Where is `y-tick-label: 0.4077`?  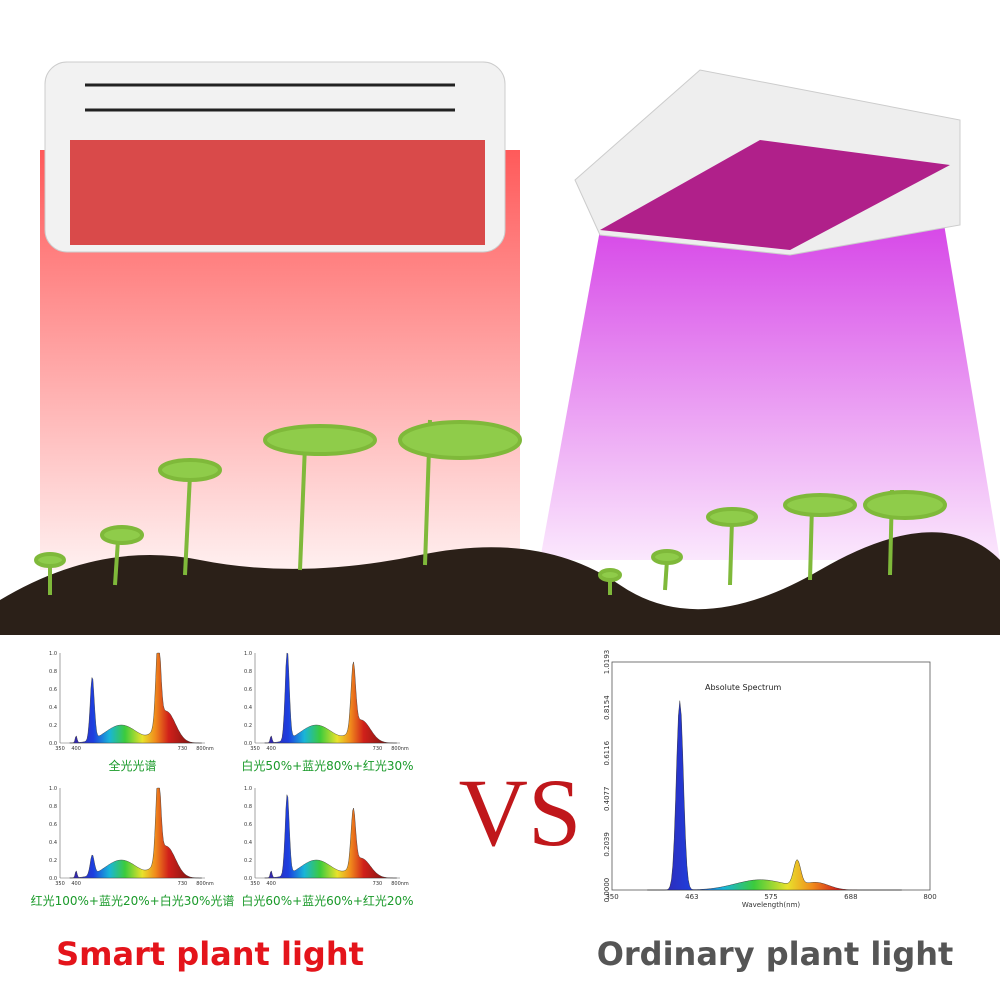 y-tick-label: 0.4077 is located at coordinates (607, 799).